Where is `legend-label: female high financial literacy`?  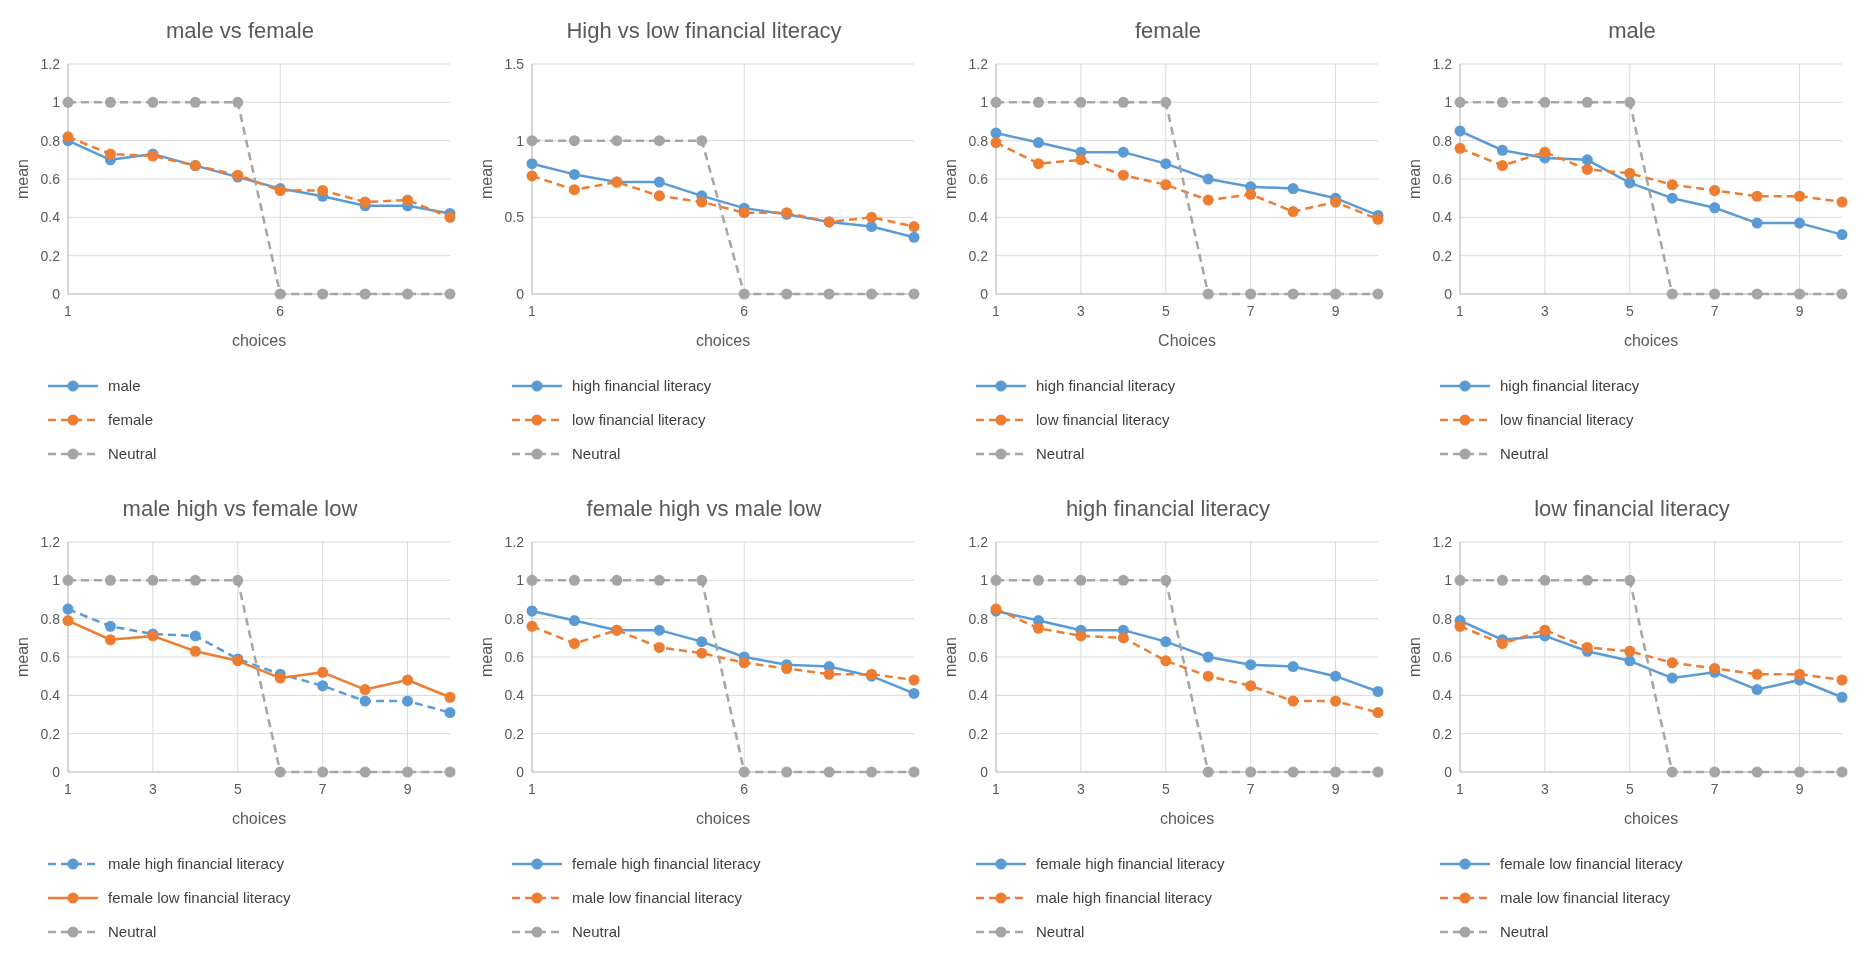 legend-label: female high financial literacy is located at coordinates (1130, 864).